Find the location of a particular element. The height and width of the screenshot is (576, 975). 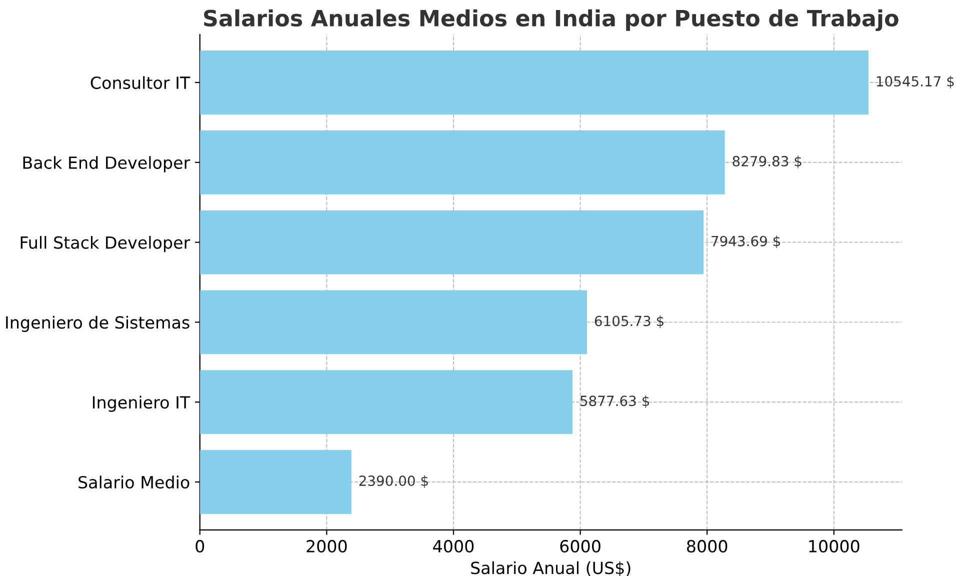

y-tick-label: Salario Medio is located at coordinates (134, 482).